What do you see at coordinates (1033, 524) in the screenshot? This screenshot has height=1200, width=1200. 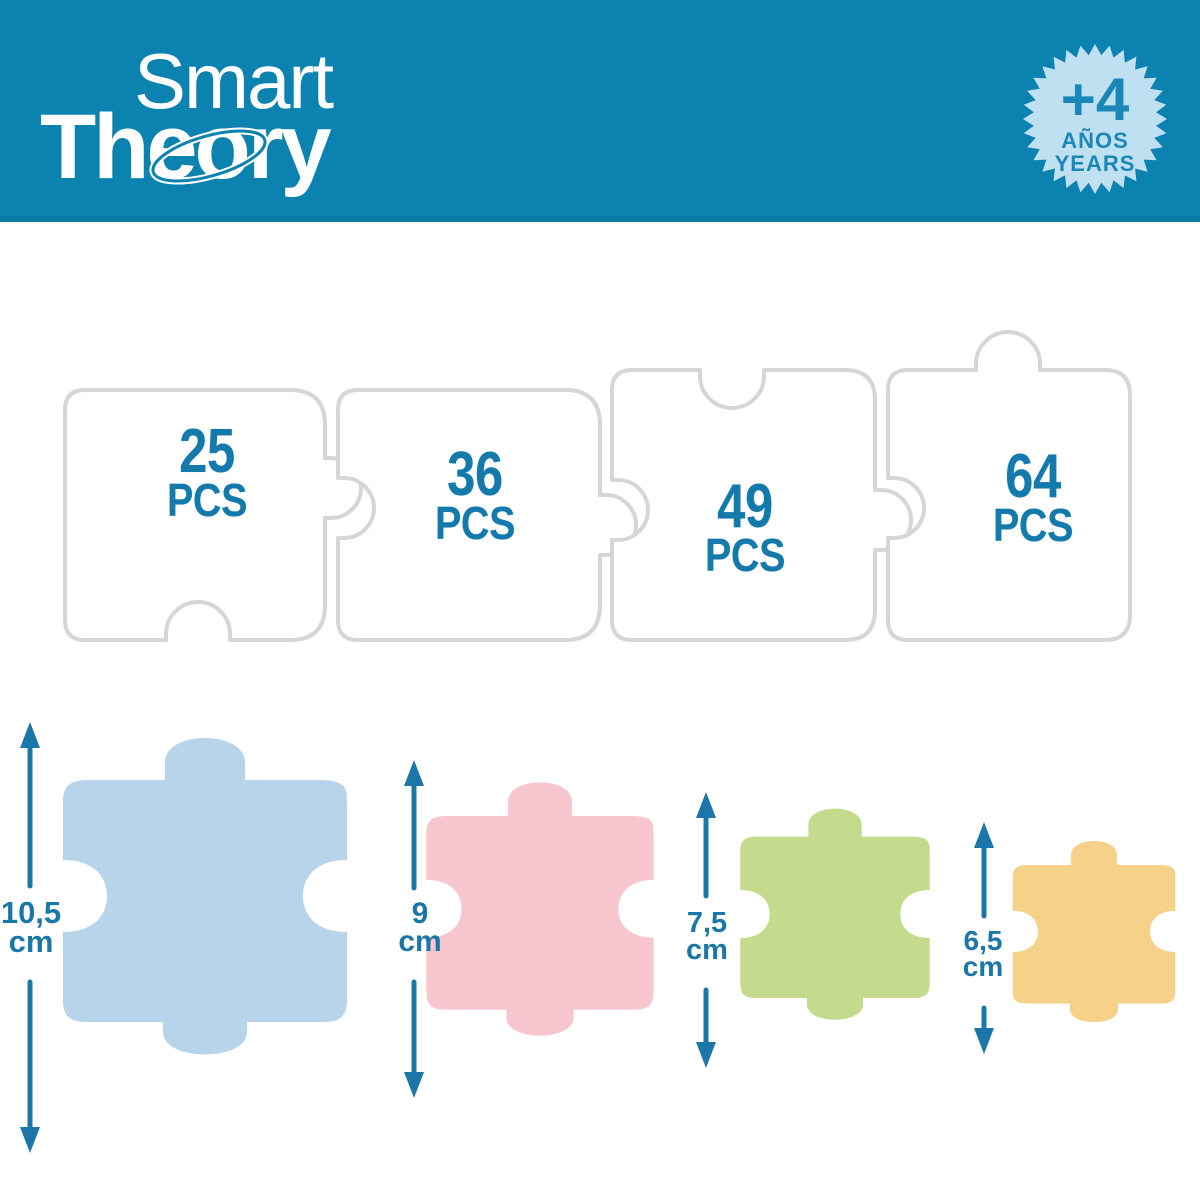 I see `pcs-unit-64: PCS` at bounding box center [1033, 524].